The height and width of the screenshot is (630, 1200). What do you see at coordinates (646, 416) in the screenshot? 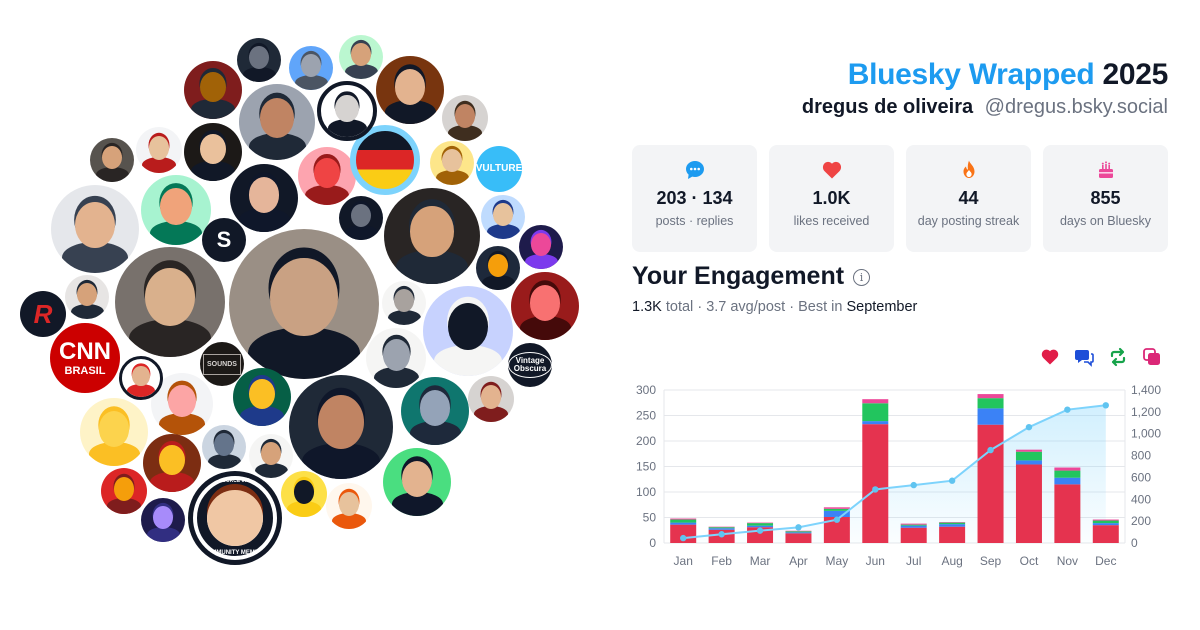
I see `y-tick-label: 250` at bounding box center [646, 416].